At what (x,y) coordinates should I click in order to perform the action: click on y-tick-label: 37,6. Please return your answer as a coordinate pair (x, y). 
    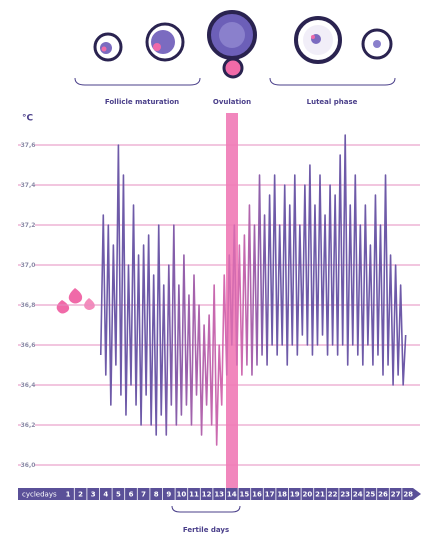
    Looking at the image, I should click on (28, 145).